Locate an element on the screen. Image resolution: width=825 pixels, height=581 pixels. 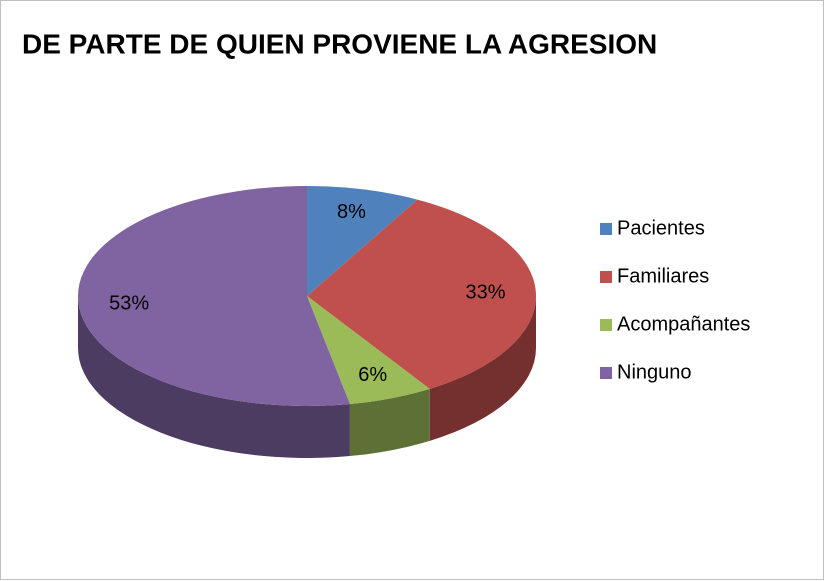
legend-label: Familiares is located at coordinates (663, 276).